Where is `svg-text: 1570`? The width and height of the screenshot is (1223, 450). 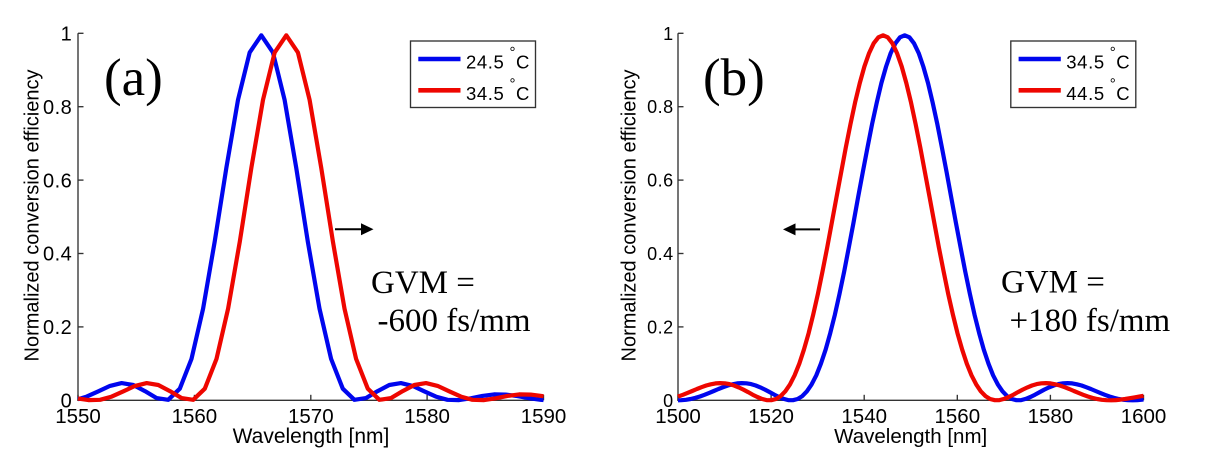
svg-text: 1570 is located at coordinates (311, 416).